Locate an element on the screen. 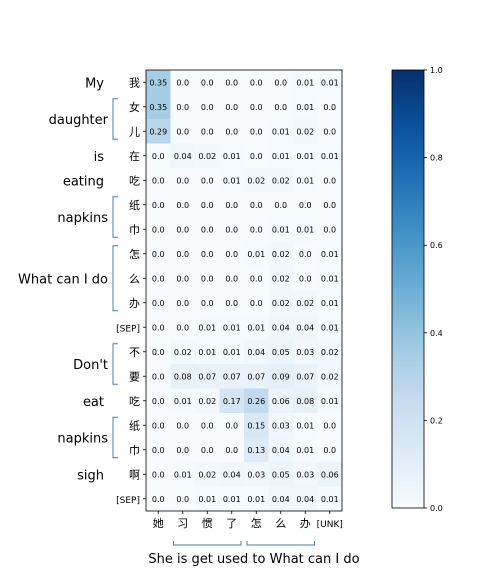  cell-value-label: 0.08 is located at coordinates (183, 376).